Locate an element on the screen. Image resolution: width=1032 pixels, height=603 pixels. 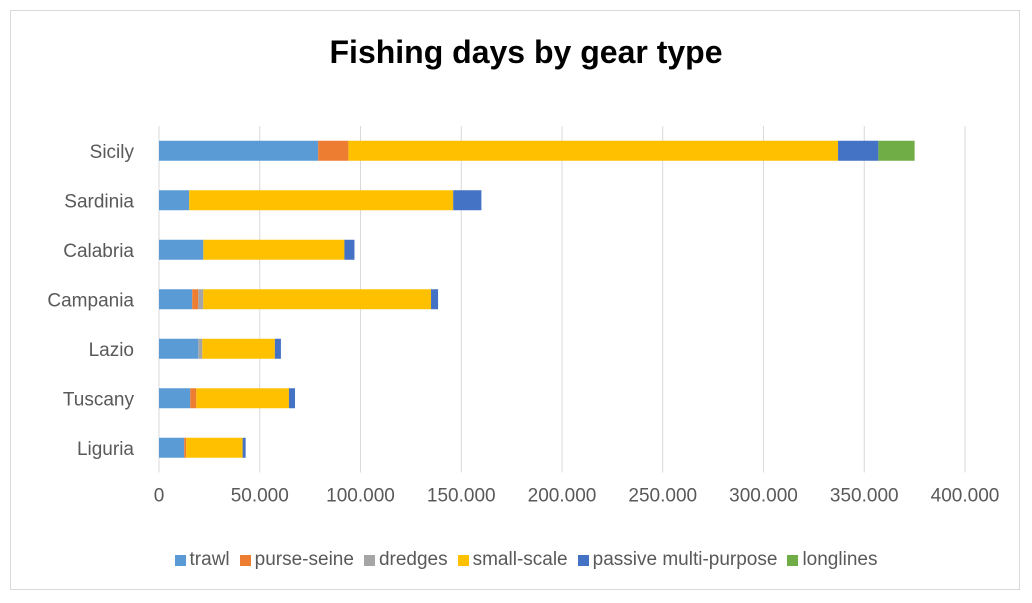
legend-item: trawl is located at coordinates (202, 560).